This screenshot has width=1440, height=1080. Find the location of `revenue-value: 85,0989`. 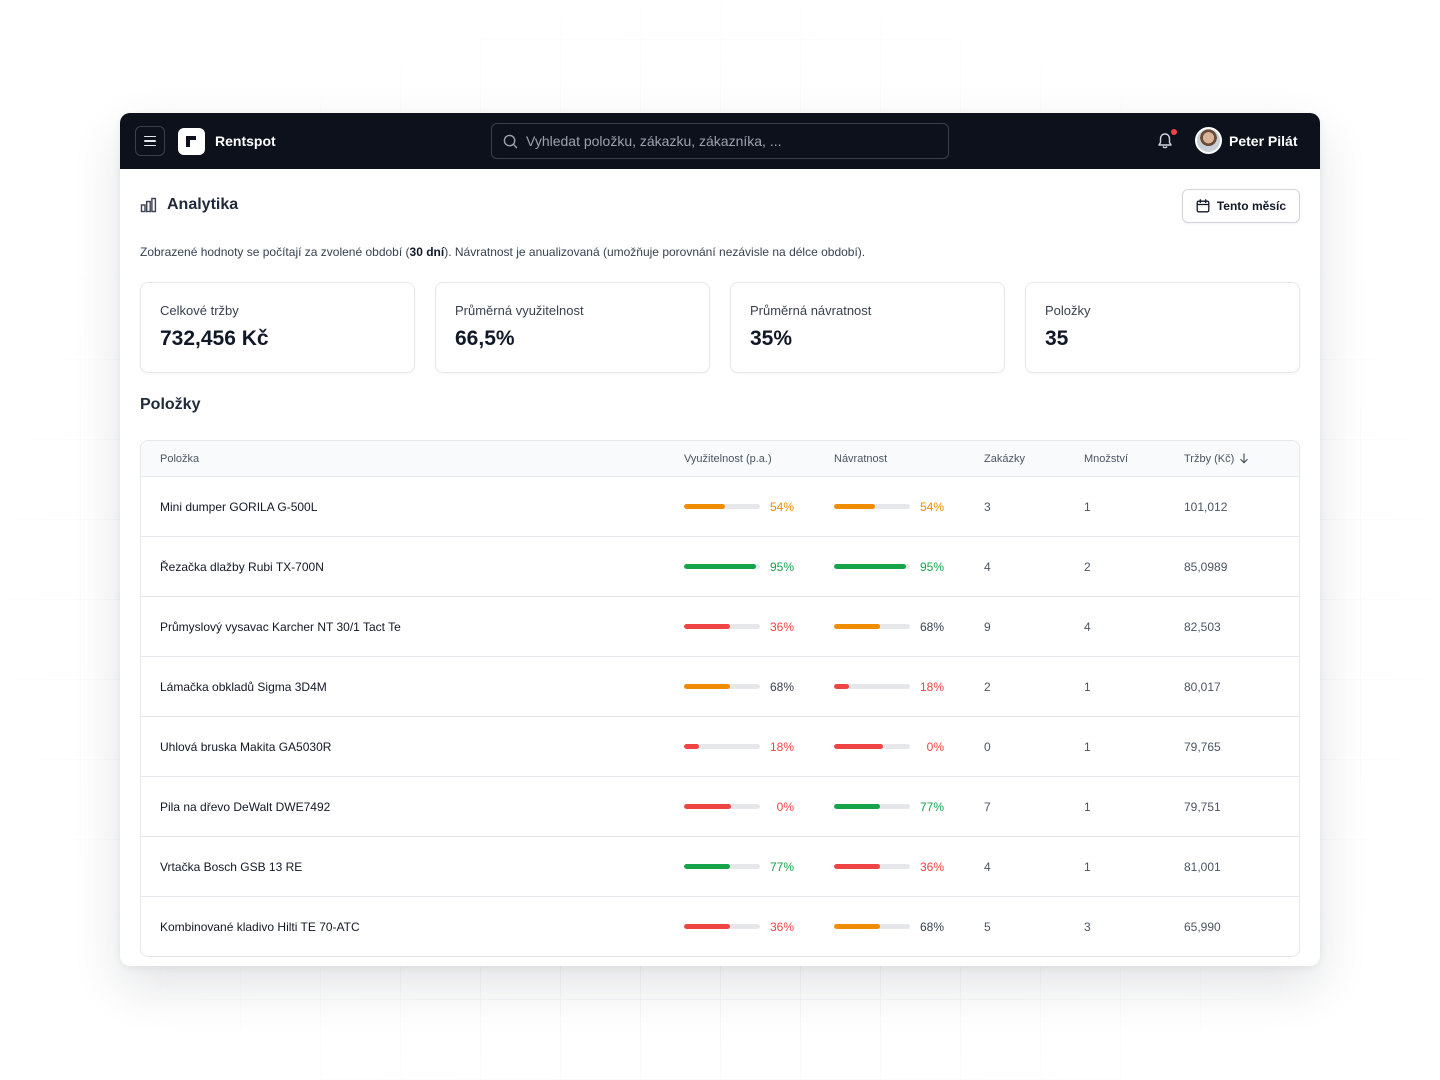

revenue-value: 85,0989 is located at coordinates (1206, 566).